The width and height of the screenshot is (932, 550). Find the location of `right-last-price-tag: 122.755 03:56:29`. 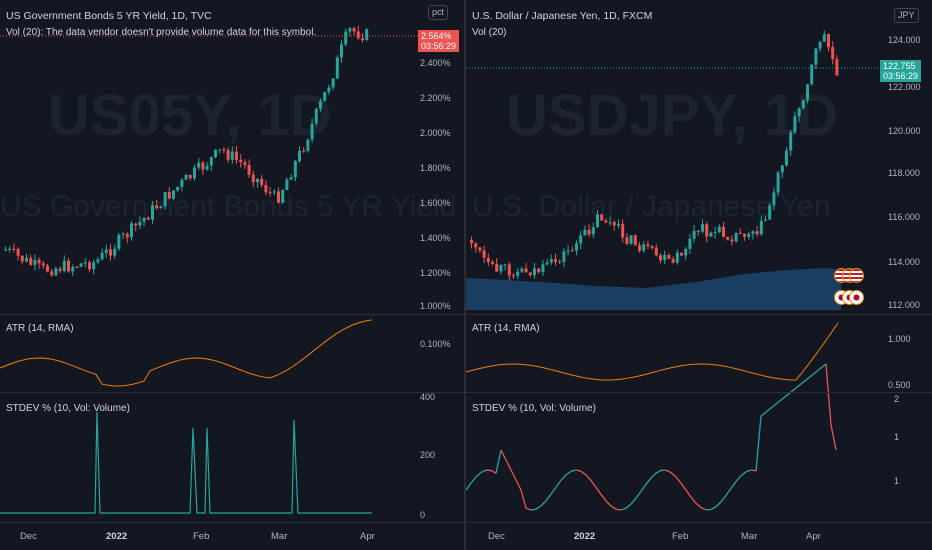

right-last-price-tag: 122.755 03:56:29 is located at coordinates (901, 71).